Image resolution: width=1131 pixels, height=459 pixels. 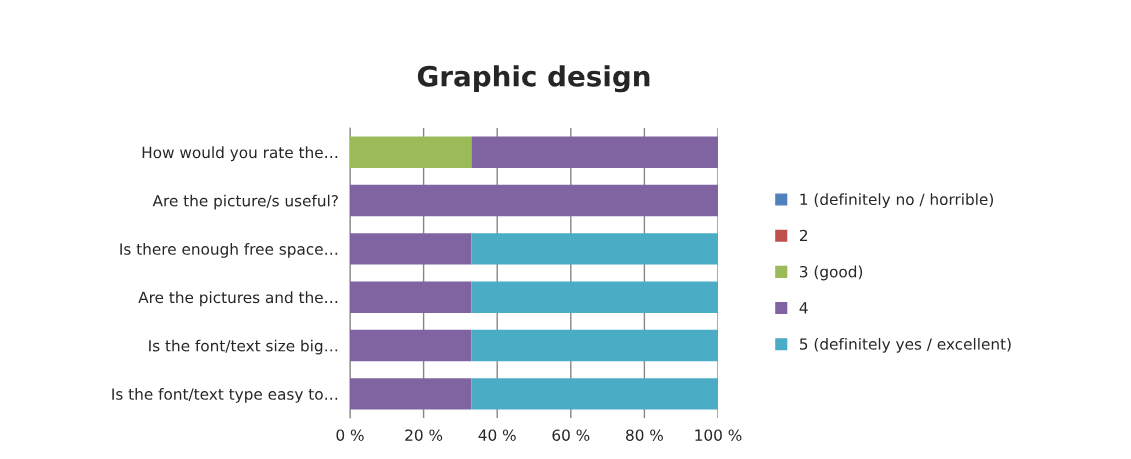 What do you see at coordinates (831, 273) in the screenshot?
I see `legend-label: 3 (good)` at bounding box center [831, 273].